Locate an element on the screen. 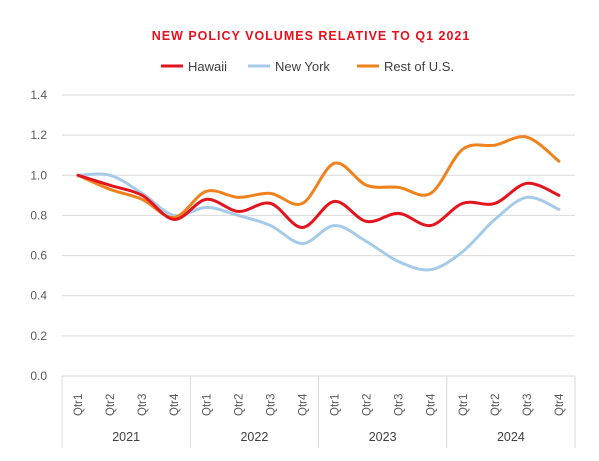  legend-label-new-york: New York is located at coordinates (302, 66).